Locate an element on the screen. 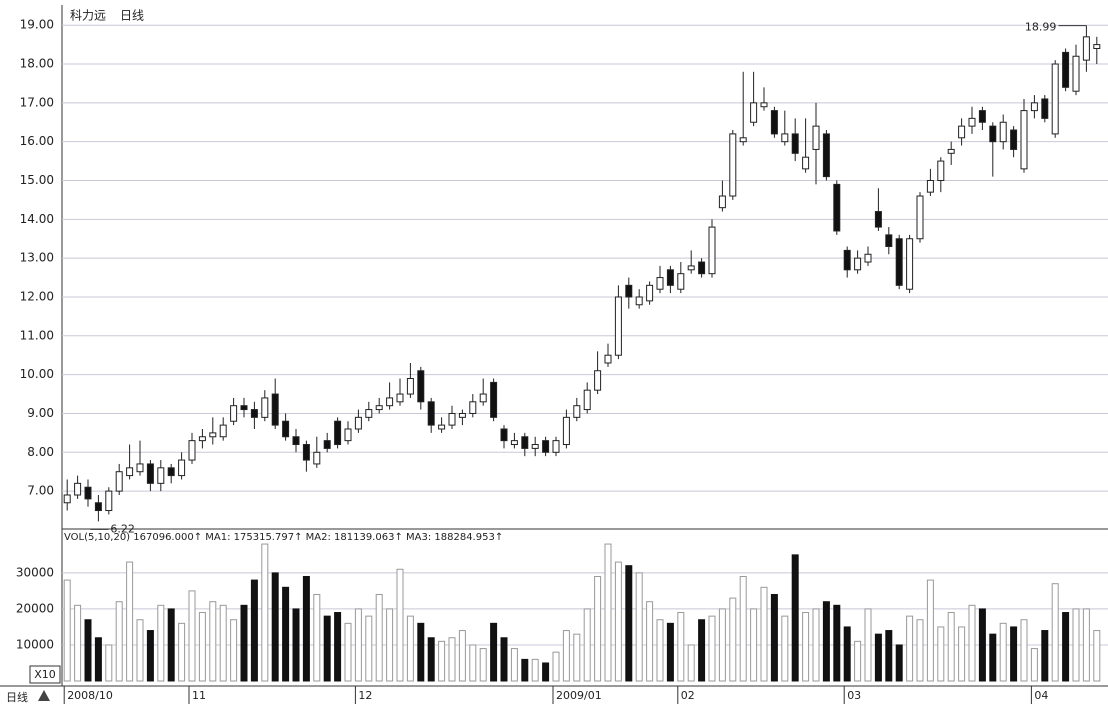 The width and height of the screenshot is (1108, 710). volume-tick-label: 20000 is located at coordinates (35, 608).